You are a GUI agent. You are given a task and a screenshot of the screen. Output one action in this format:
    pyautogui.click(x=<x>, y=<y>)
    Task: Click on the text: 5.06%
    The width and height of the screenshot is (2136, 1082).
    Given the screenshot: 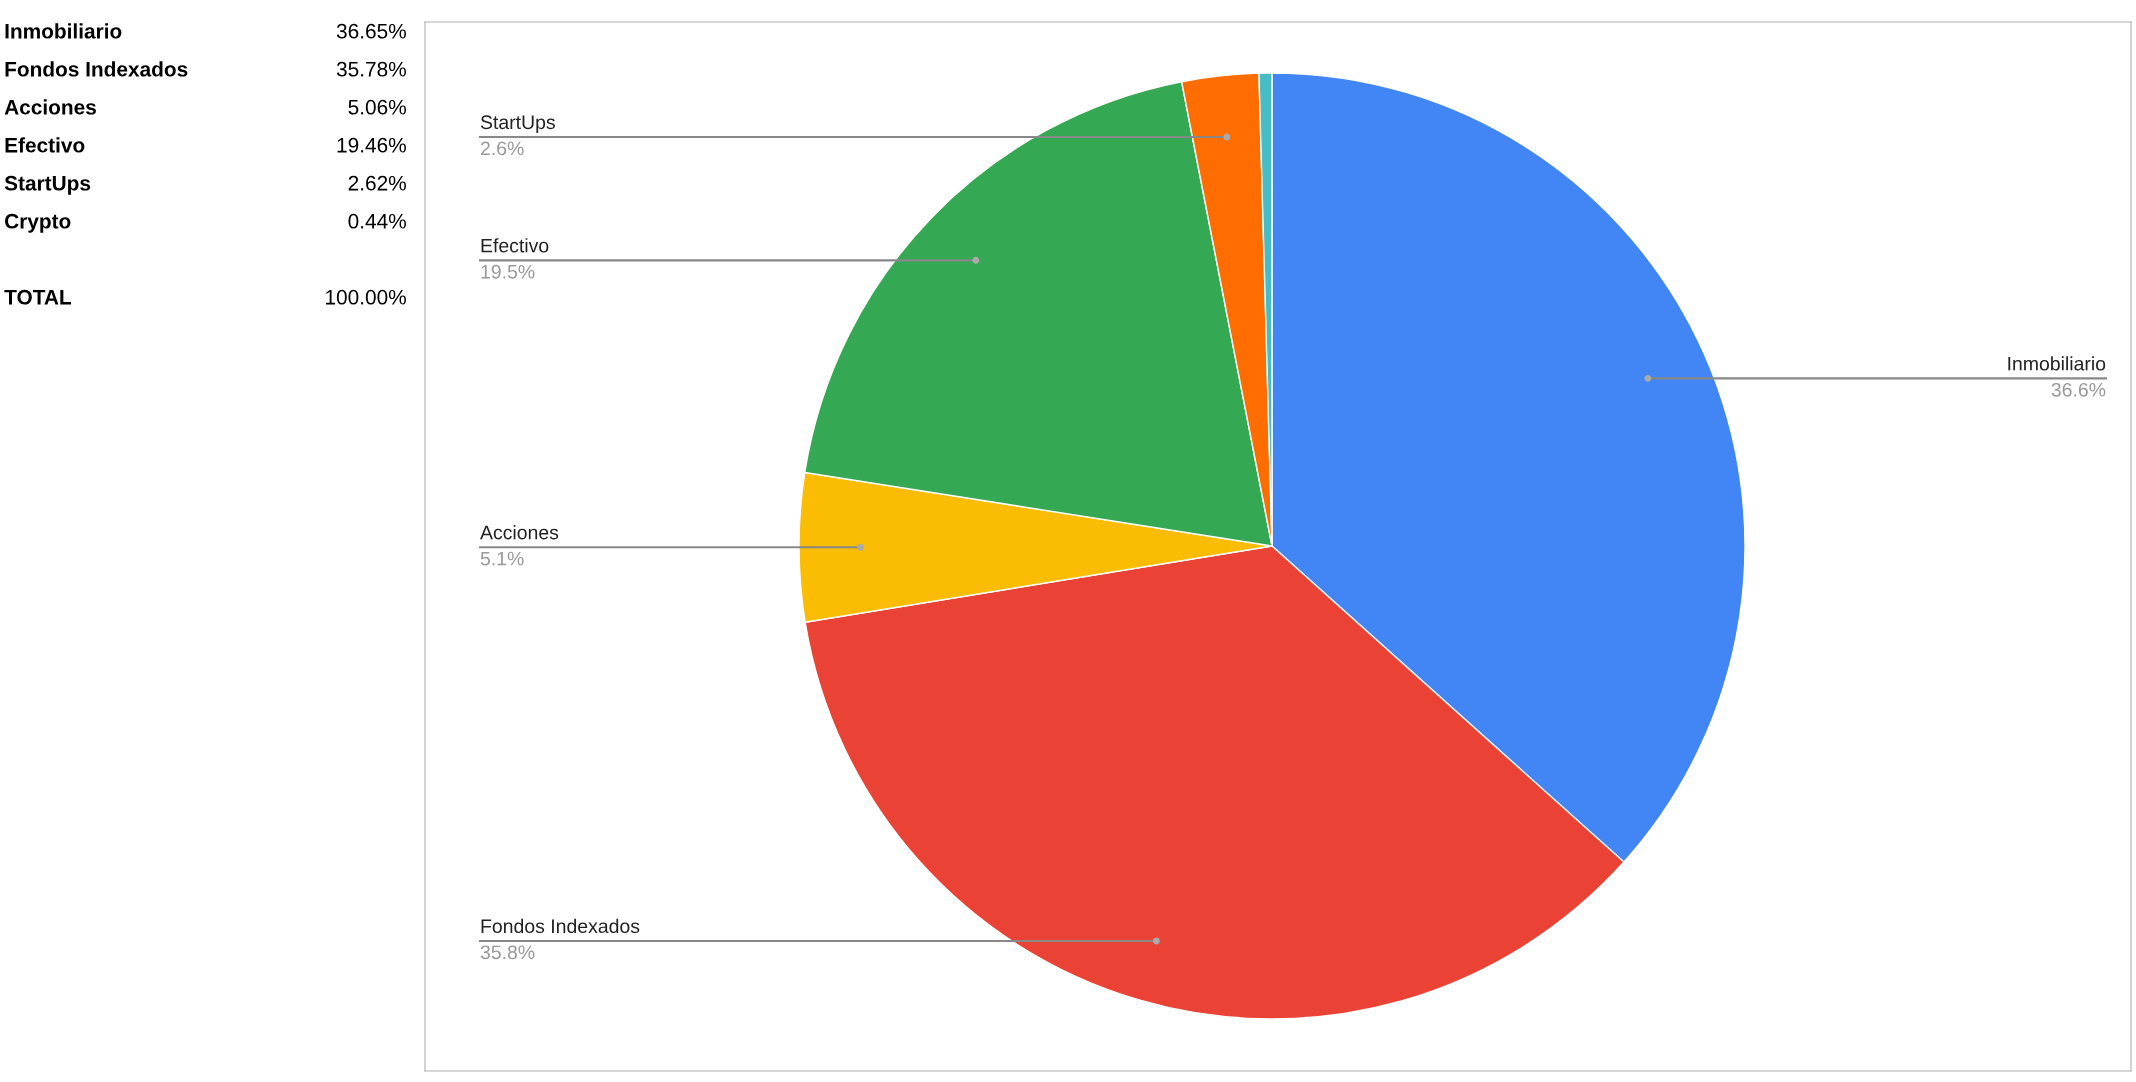 What is the action you would take?
    pyautogui.click(x=377, y=107)
    